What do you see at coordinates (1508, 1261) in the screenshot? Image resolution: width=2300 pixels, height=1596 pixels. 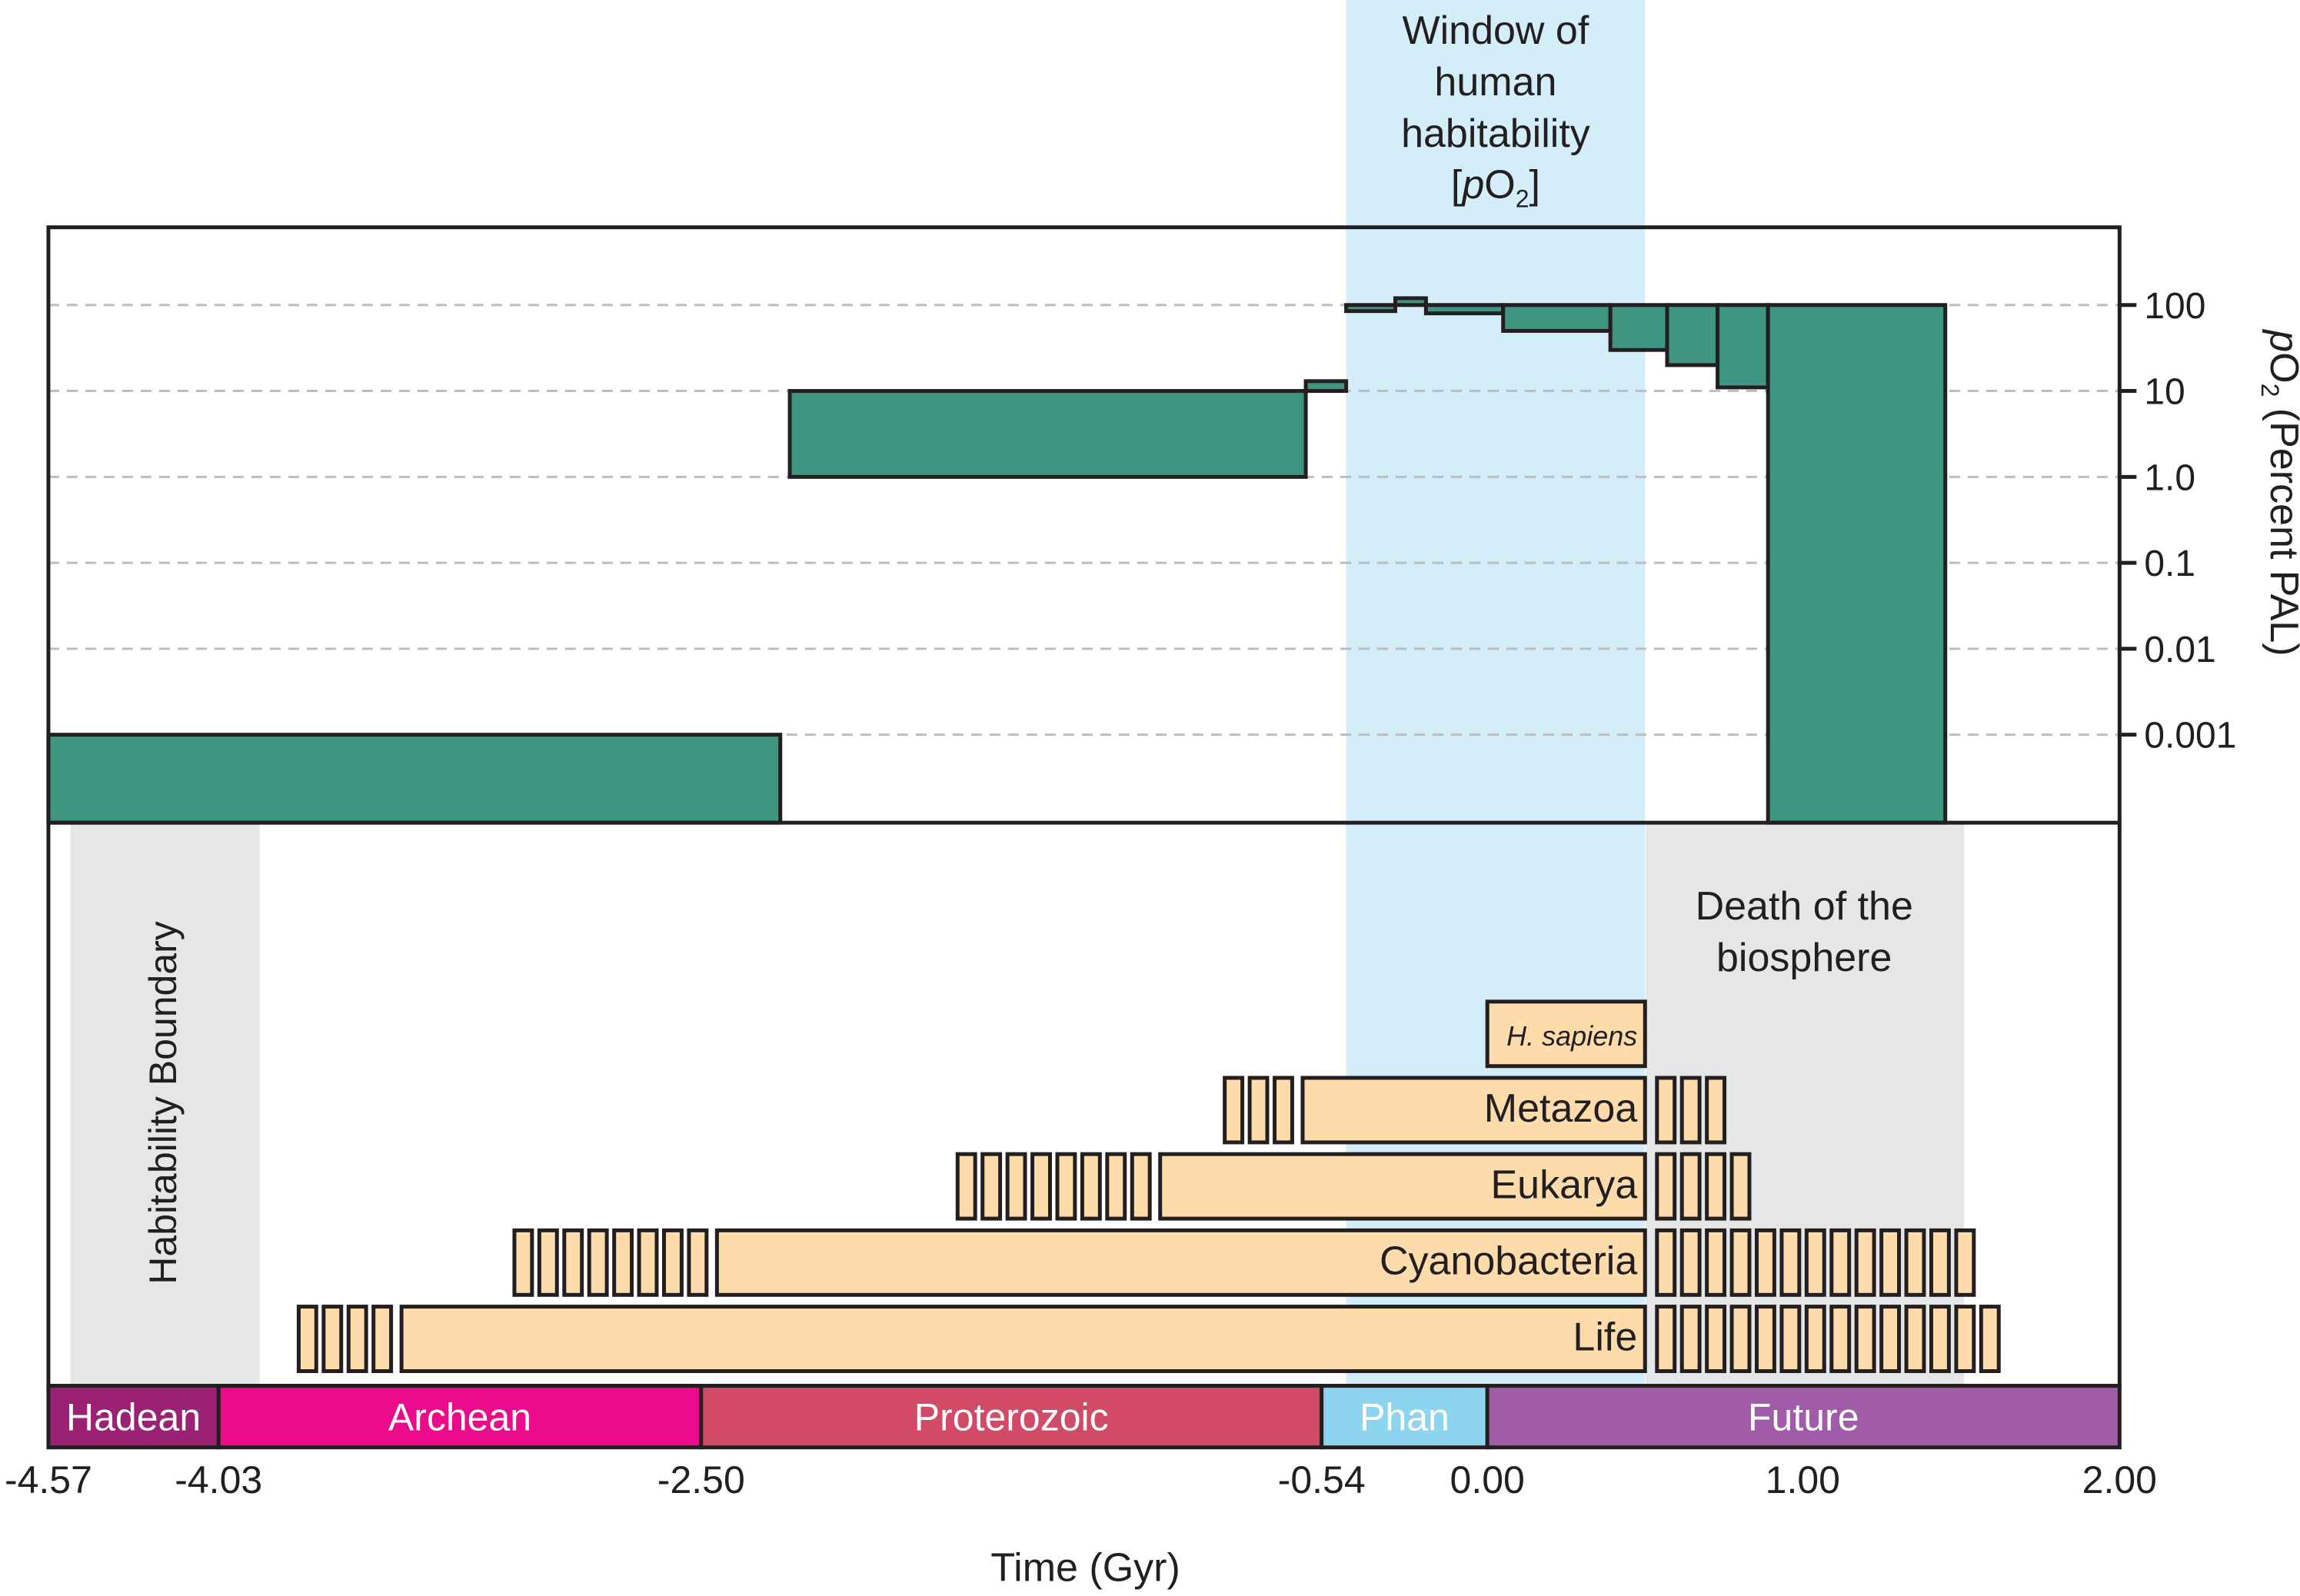 I see `life-range-label: Cyanobacteria` at bounding box center [1508, 1261].